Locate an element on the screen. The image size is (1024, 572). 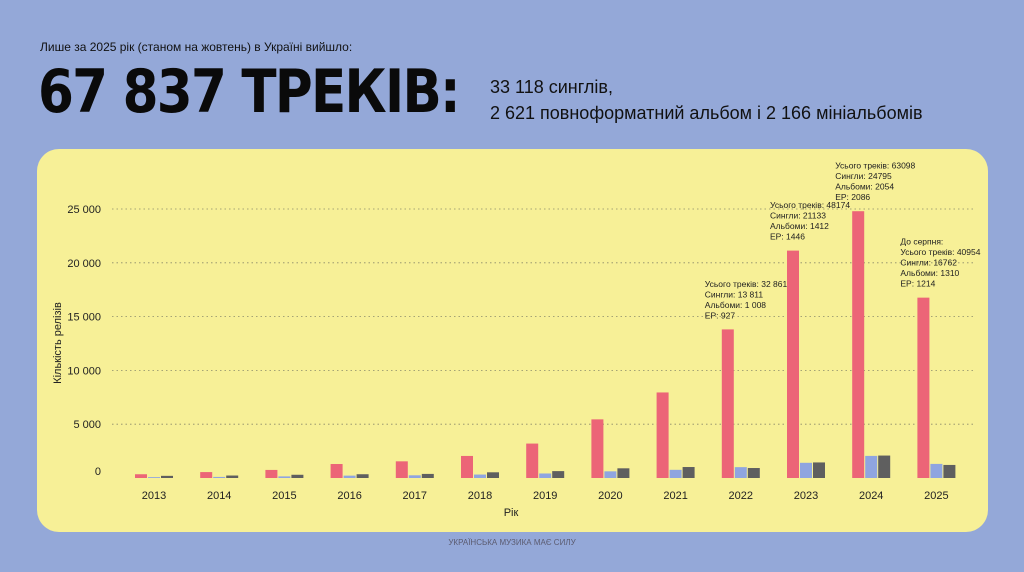
y-tick-label: 15 000 is located at coordinates (84, 318).